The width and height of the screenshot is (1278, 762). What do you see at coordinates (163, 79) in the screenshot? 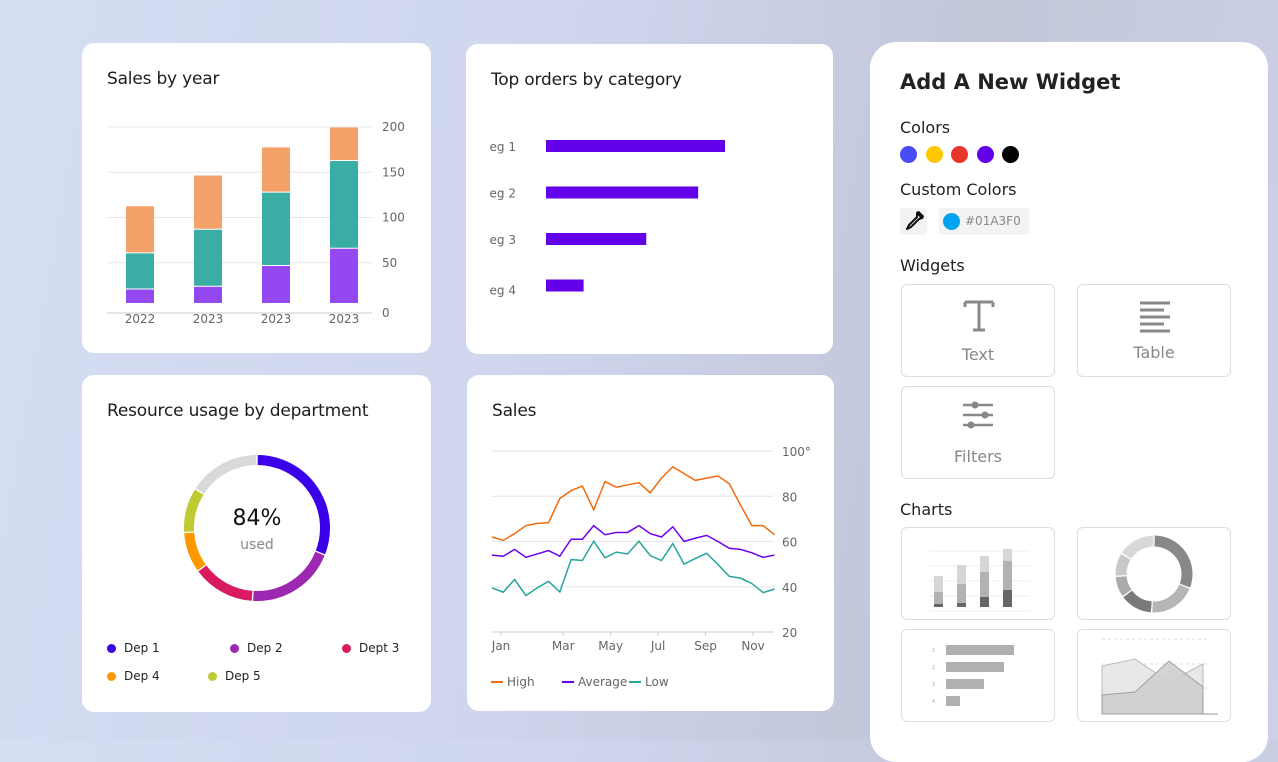
I see `card-title: Sales by year` at bounding box center [163, 79].